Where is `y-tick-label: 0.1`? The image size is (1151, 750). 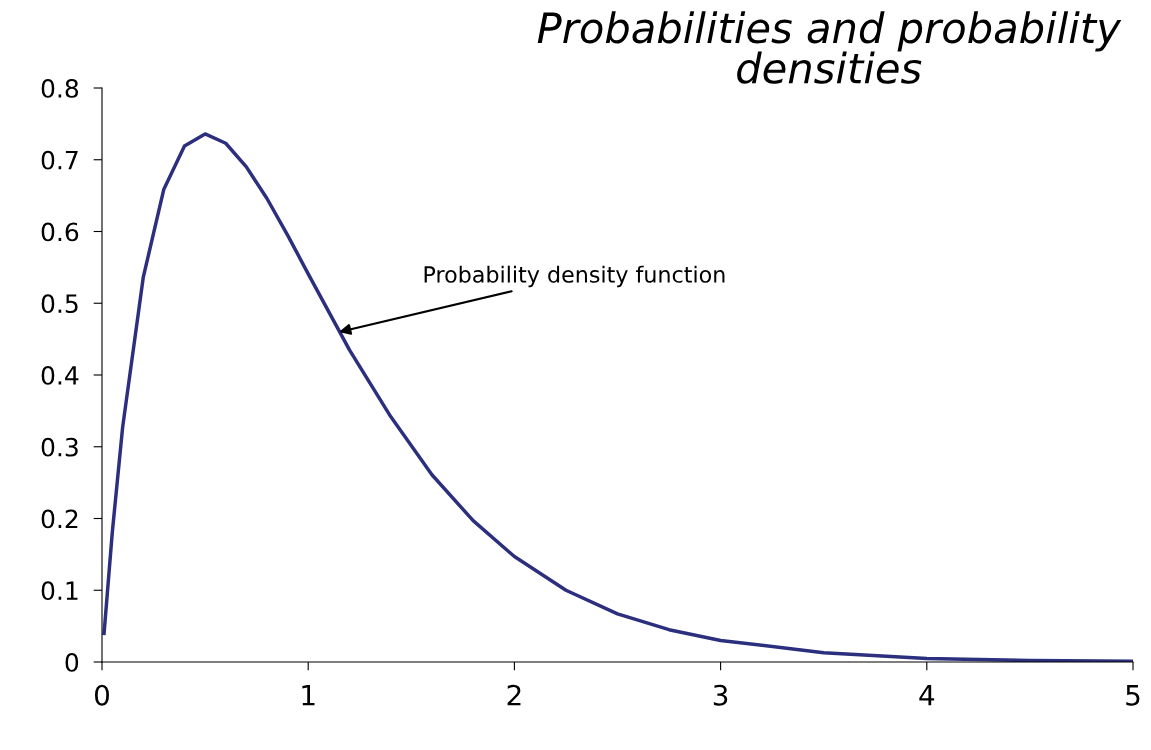
y-tick-label: 0.1 is located at coordinates (59, 591).